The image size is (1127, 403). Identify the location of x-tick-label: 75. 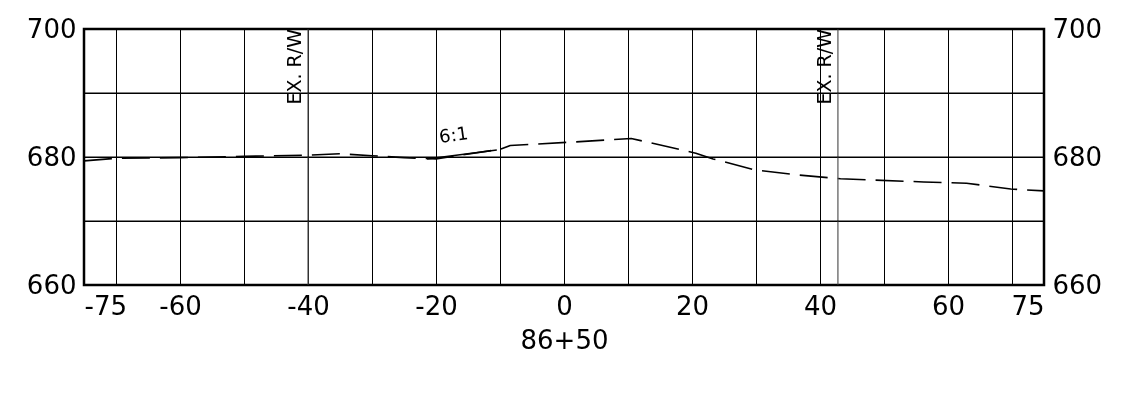
(1028, 305).